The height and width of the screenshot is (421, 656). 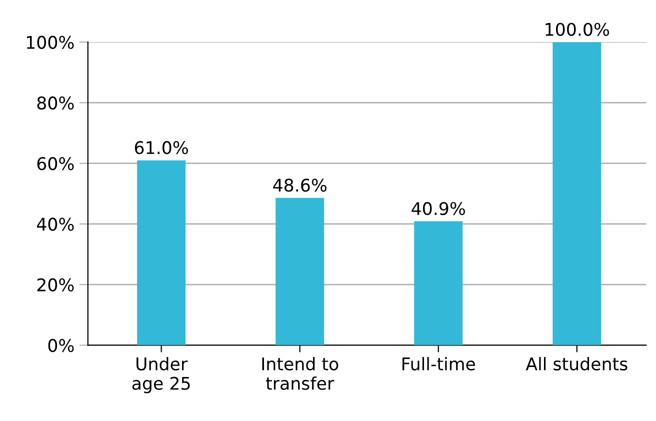 I want to click on y-tick-label: 40%, so click(x=55, y=224).